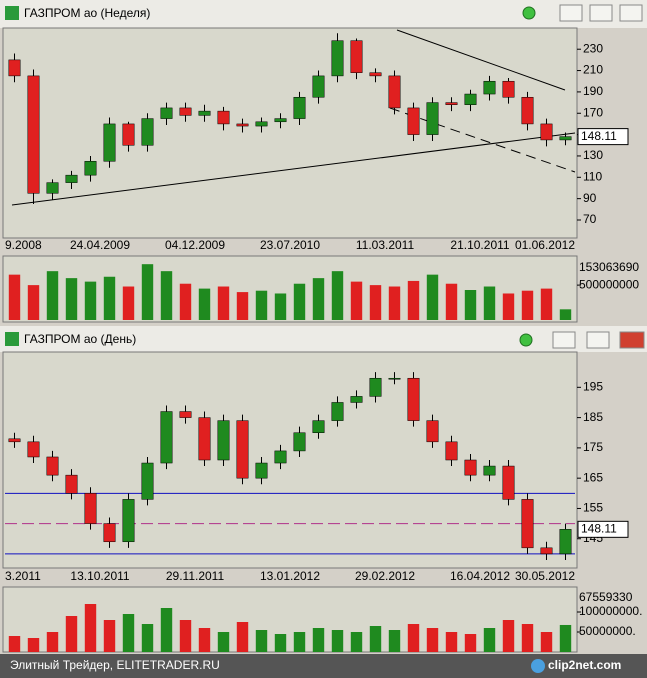  Describe the element at coordinates (593, 477) in the screenshot. I see `y-tick-label: 165` at that location.